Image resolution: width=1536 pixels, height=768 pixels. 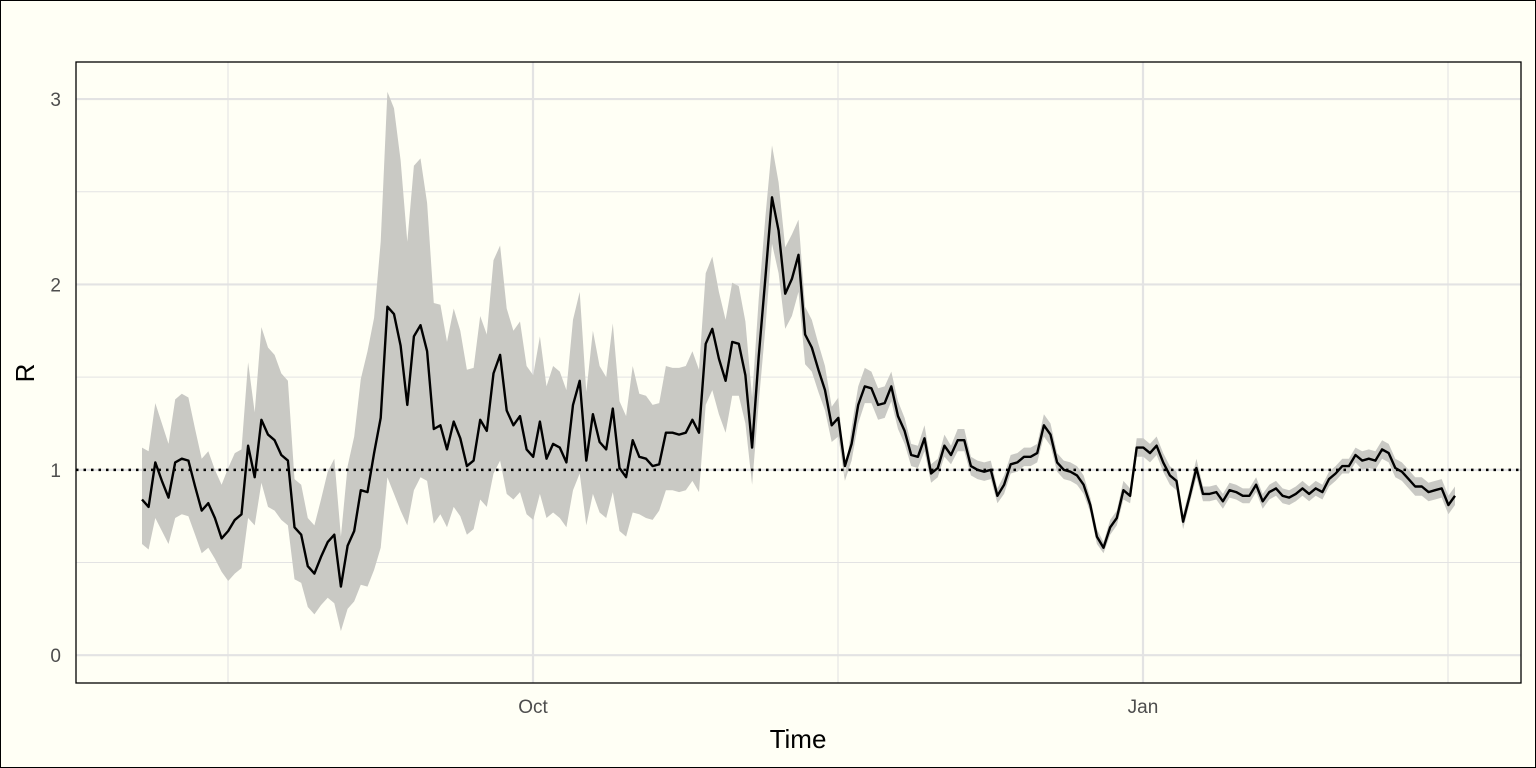 I want to click on y-tick-label: 1, so click(x=55, y=471).